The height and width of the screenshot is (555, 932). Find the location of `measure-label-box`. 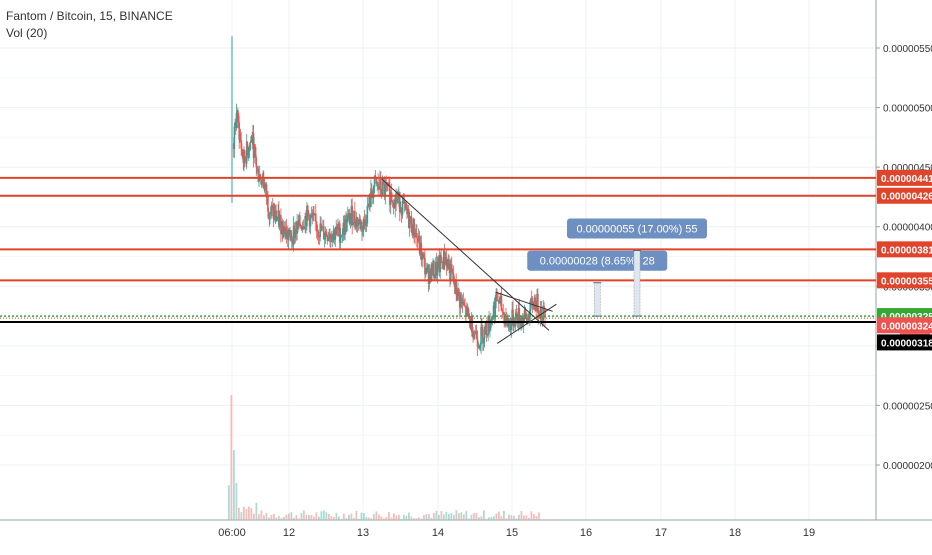

measure-label-box is located at coordinates (637, 228).